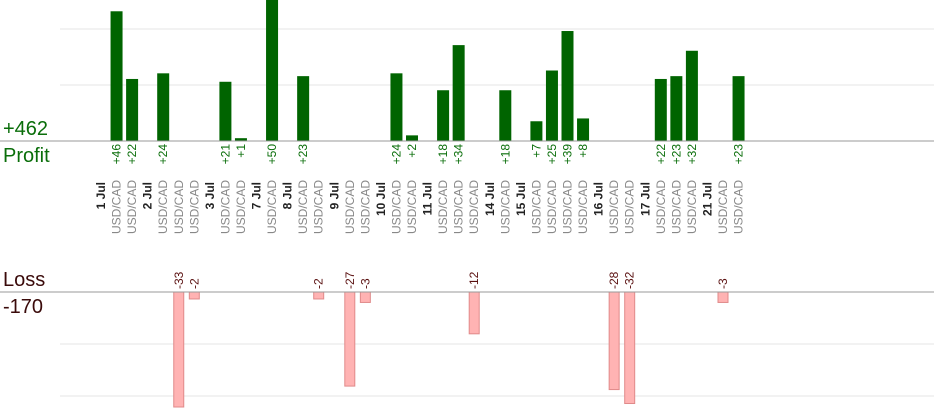 The image size is (934, 420). What do you see at coordinates (707, 199) in the screenshot?
I see `date-label: 21 Jul` at bounding box center [707, 199].